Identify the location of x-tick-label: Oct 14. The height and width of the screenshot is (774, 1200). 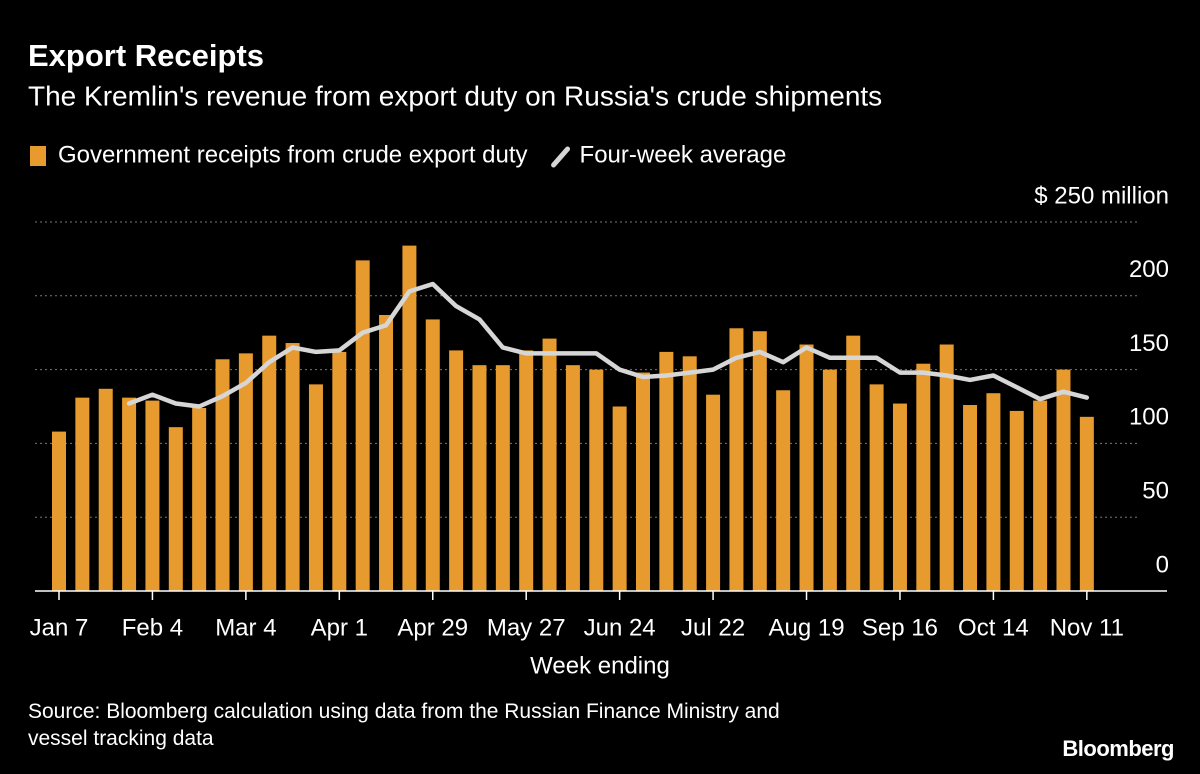
(993, 627).